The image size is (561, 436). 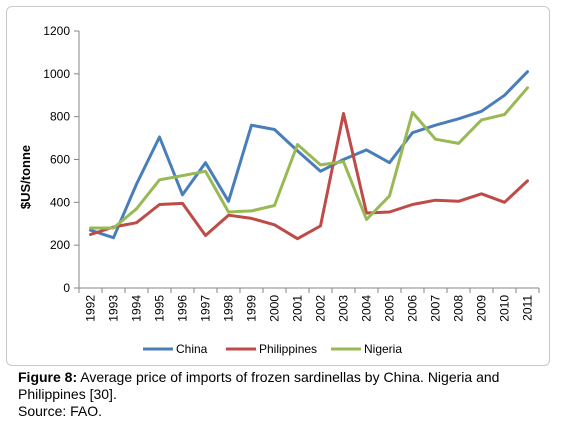 I want to click on x-tick-label: 2008, so click(x=459, y=308).